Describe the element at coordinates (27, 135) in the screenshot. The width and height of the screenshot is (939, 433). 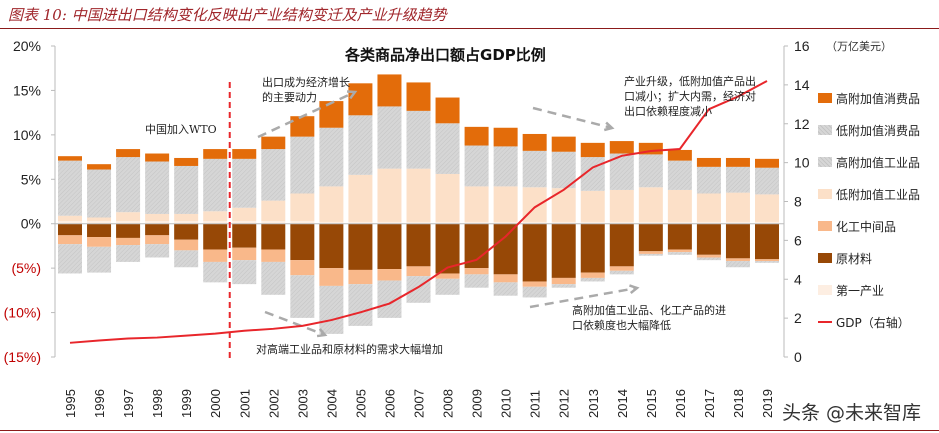
I see `left-axis-tick-label: 10%` at that location.